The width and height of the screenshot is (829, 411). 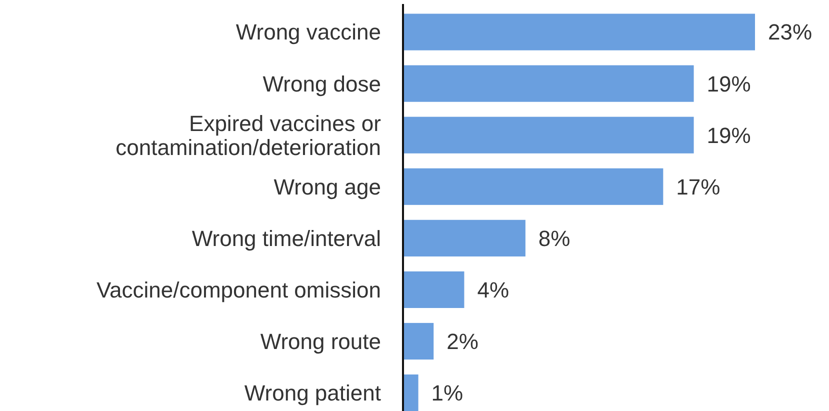 I want to click on y-tick-label: Wrong patient, so click(x=312, y=393).